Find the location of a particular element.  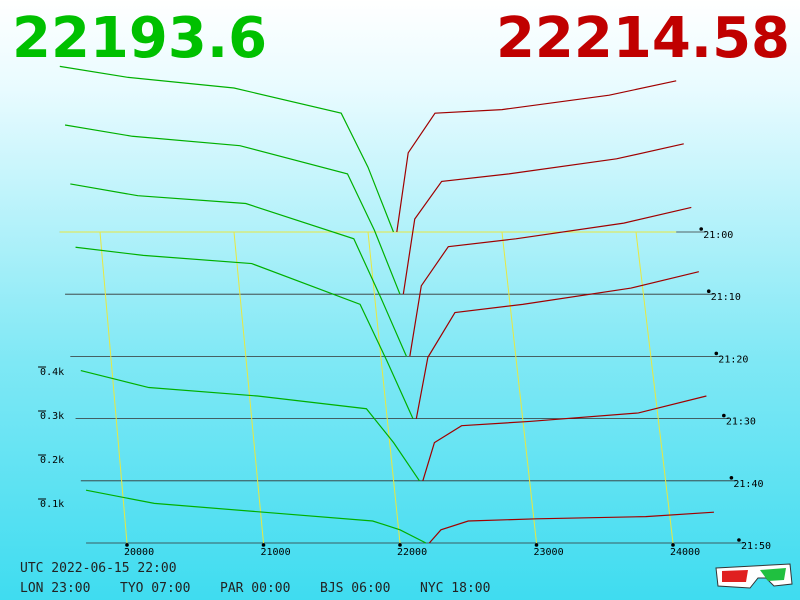

bid-price: 22193.6 is located at coordinates (140, 38).